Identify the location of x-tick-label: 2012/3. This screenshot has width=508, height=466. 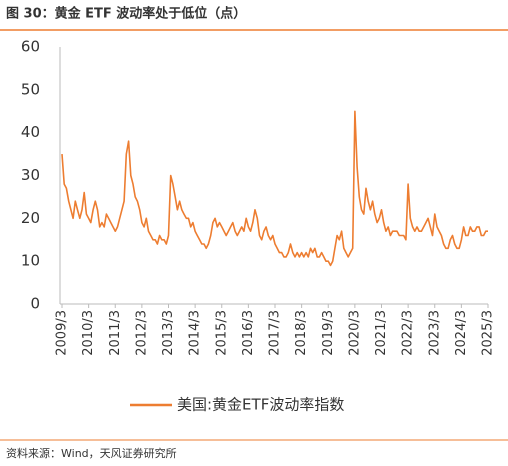
(141, 333).